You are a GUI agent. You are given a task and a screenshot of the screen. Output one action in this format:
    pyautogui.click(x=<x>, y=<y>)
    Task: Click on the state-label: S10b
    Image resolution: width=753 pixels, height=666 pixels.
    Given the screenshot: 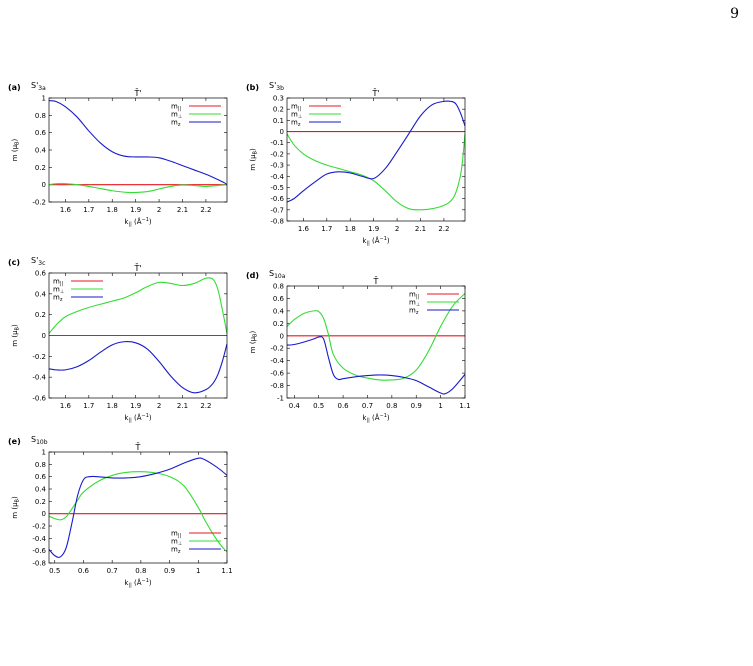 What is the action you would take?
    pyautogui.click(x=39, y=440)
    